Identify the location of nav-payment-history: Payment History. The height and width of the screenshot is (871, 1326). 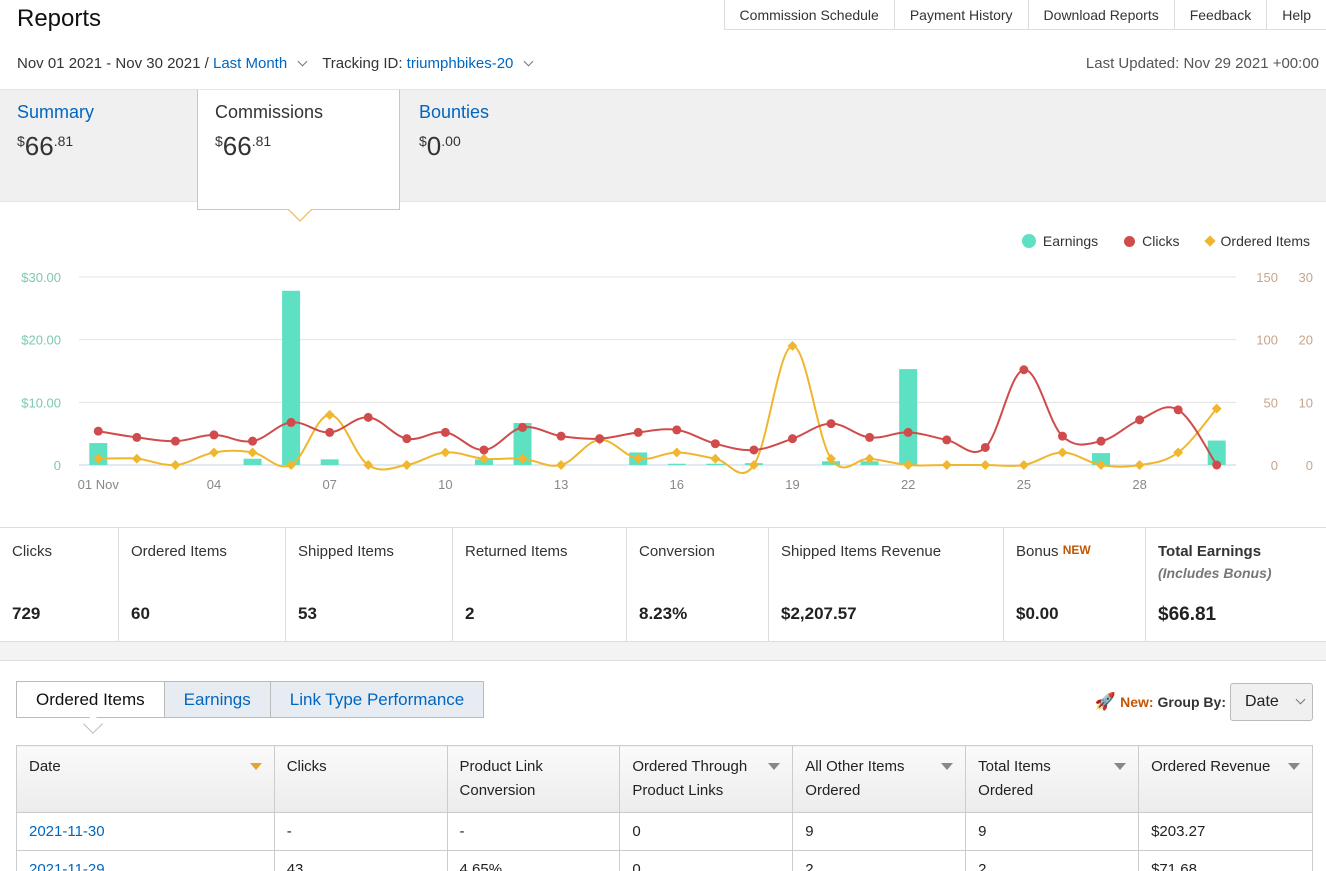
(961, 15).